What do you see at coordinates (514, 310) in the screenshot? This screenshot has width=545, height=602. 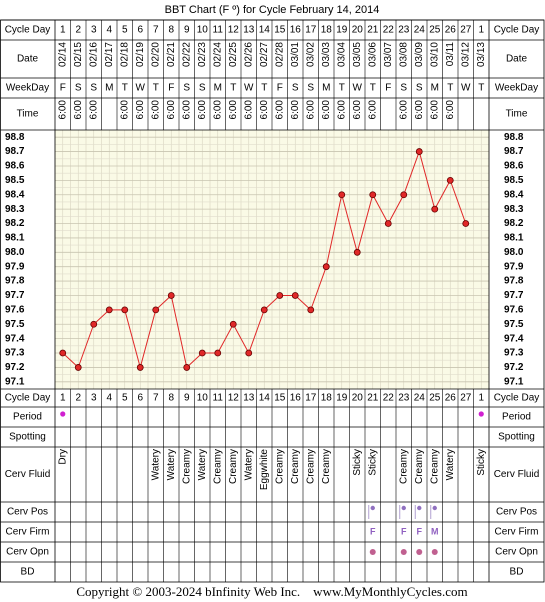 I see `y-tick-label-right: 97.6` at bounding box center [514, 310].